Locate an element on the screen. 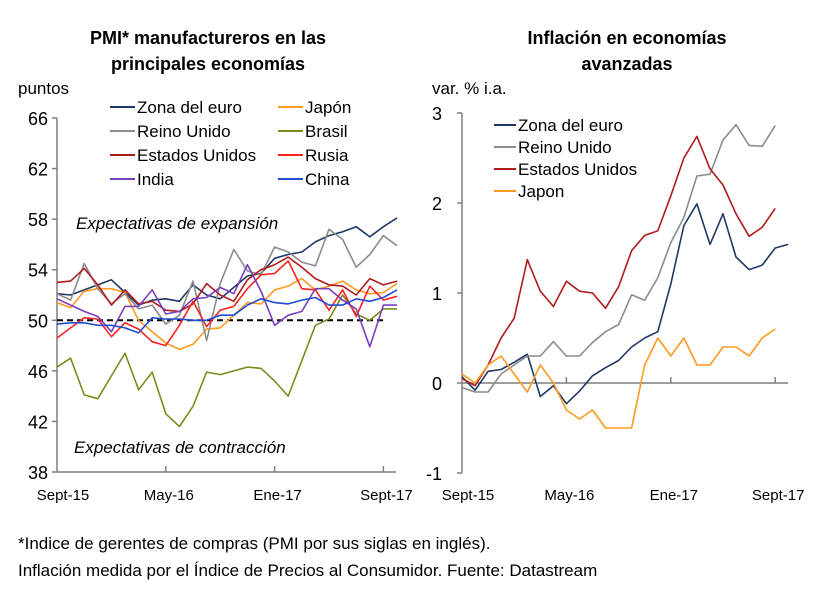 Image resolution: width=832 pixels, height=605 pixels. y-tick-label: 1 is located at coordinates (437, 294).